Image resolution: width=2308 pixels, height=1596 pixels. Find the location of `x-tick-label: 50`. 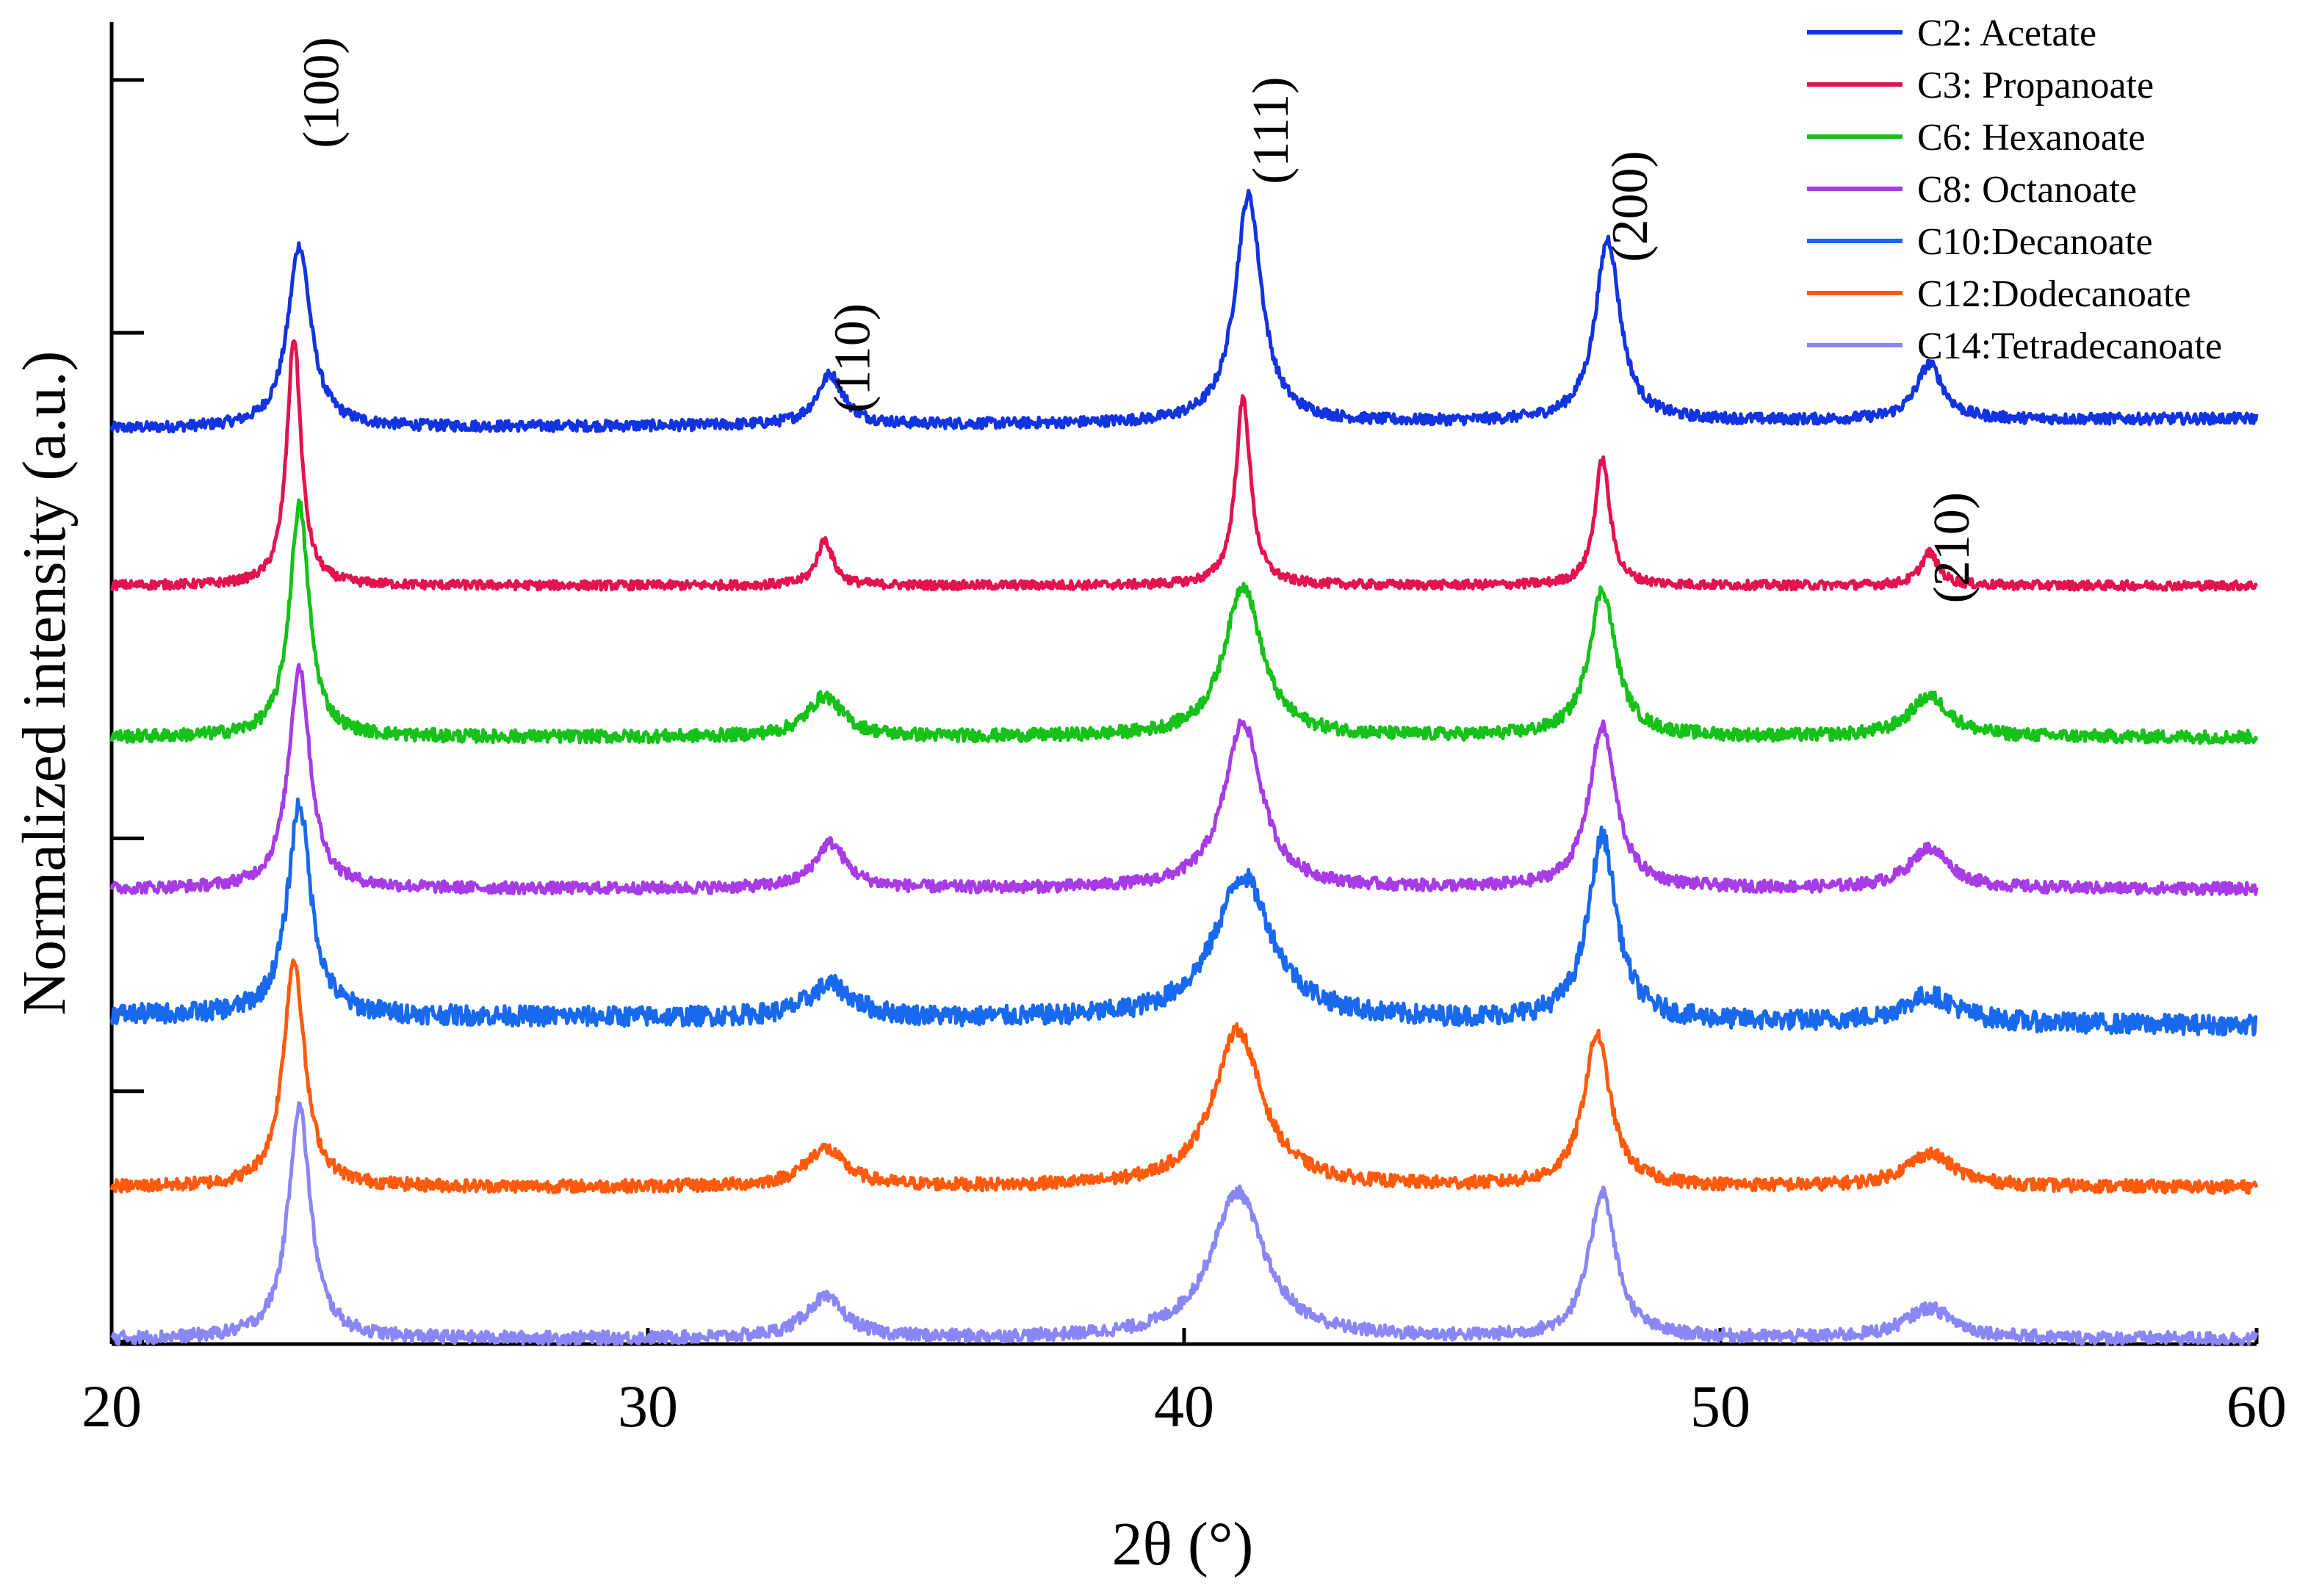

x-tick-label: 50 is located at coordinates (1720, 1406).